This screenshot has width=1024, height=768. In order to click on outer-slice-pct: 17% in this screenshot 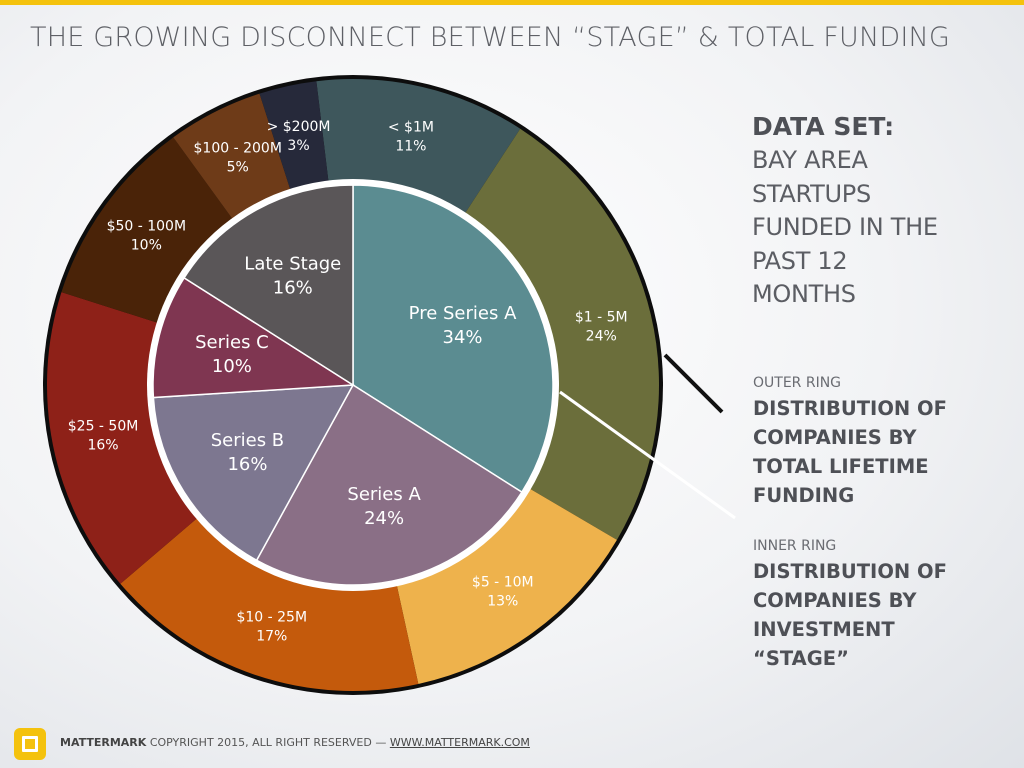, I will do `click(271, 637)`.